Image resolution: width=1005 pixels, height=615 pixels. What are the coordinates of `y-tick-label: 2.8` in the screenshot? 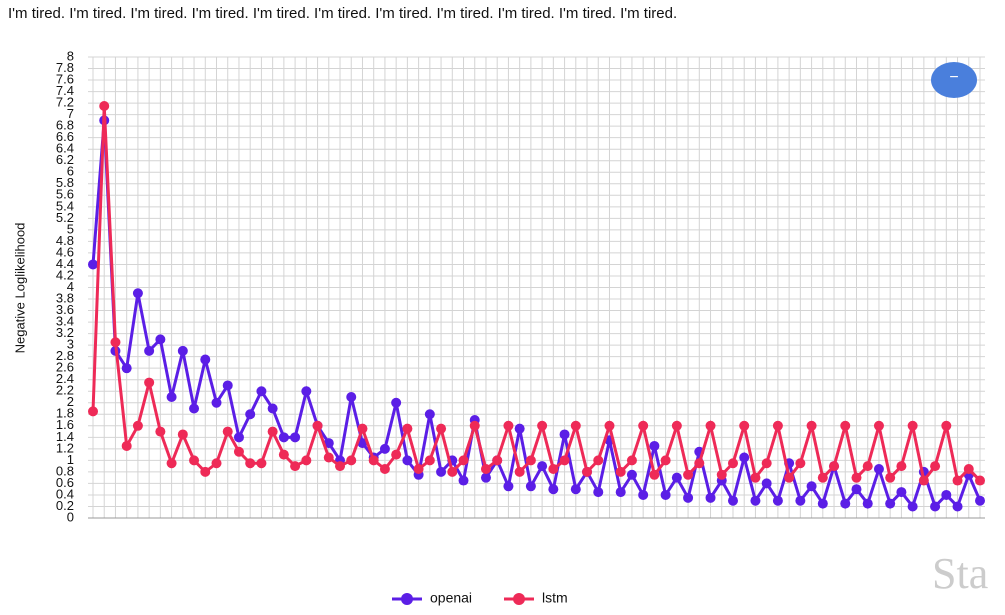 It's located at (65, 355).